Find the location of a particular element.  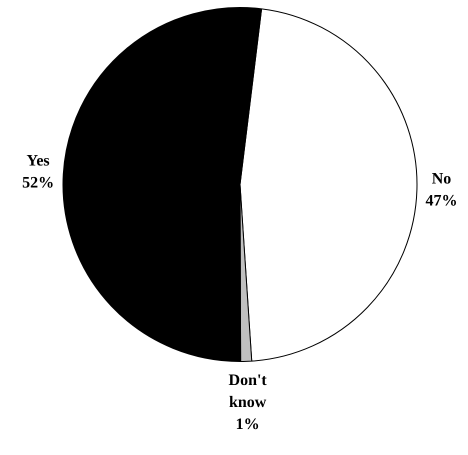

slice-label: Yes is located at coordinates (38, 161).